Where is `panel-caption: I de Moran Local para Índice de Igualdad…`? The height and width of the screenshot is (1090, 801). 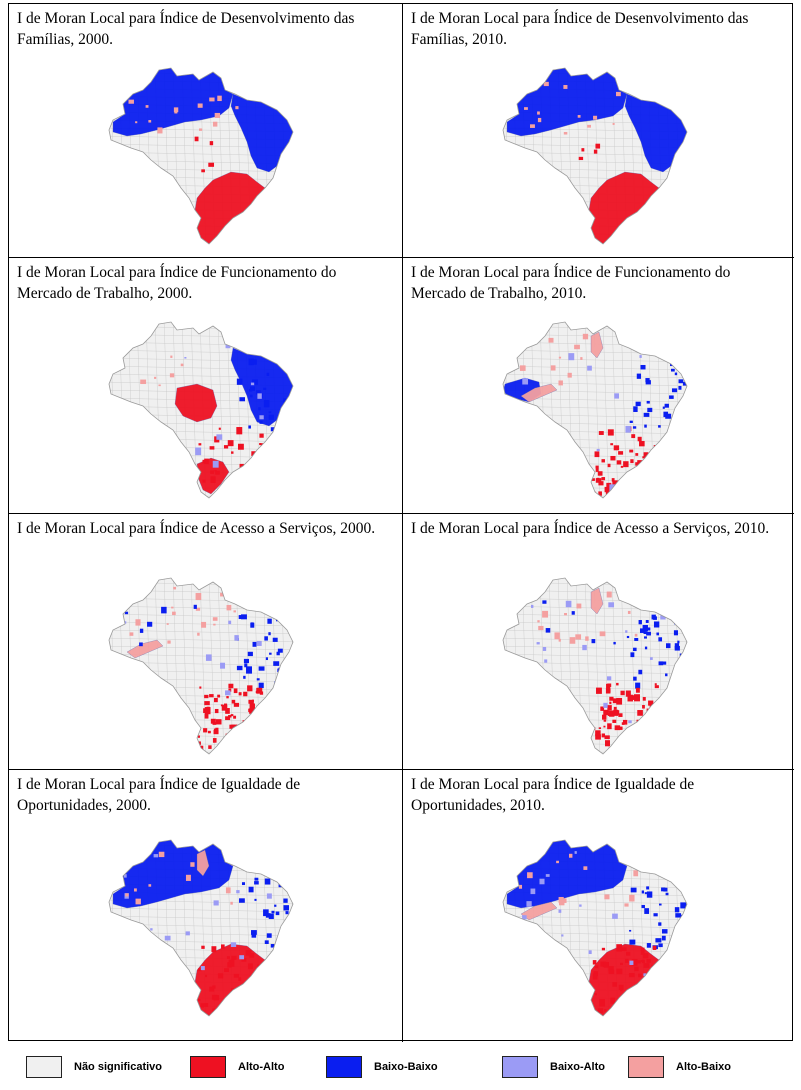 panel-caption: I de Moran Local para Índice de Igualdad… is located at coordinates (553, 795).